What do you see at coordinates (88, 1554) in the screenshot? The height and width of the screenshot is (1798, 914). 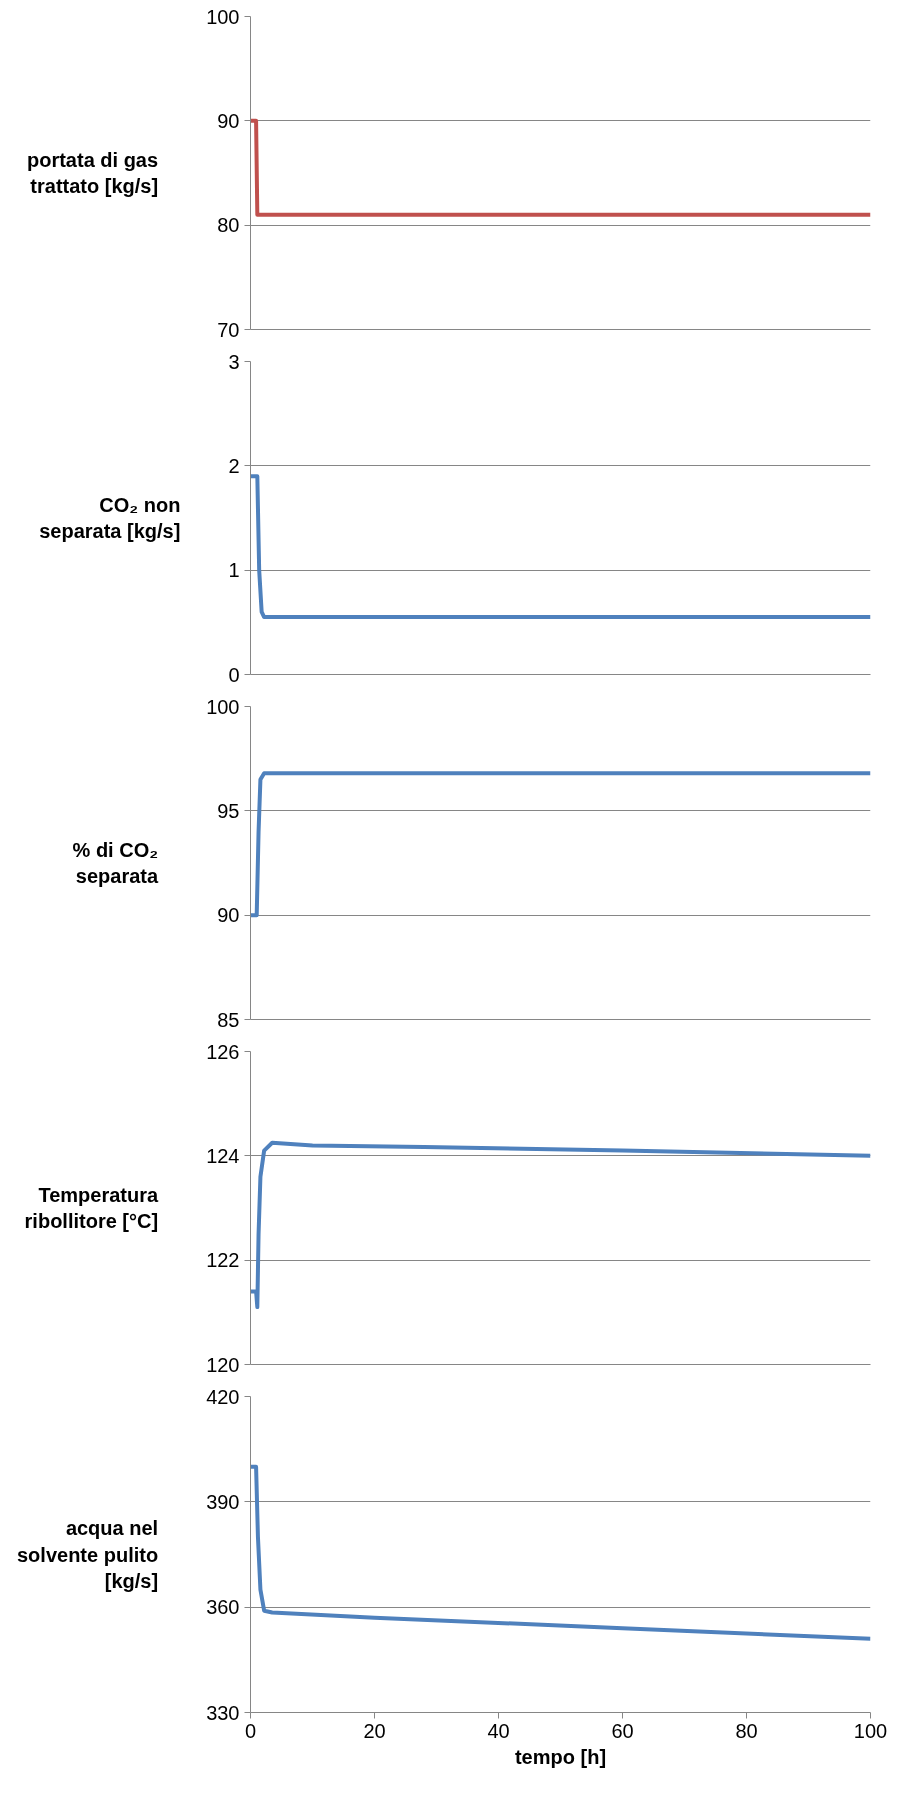 I see `y-axis-title: acqua nel solvente pulito [kg/s]` at bounding box center [88, 1554].